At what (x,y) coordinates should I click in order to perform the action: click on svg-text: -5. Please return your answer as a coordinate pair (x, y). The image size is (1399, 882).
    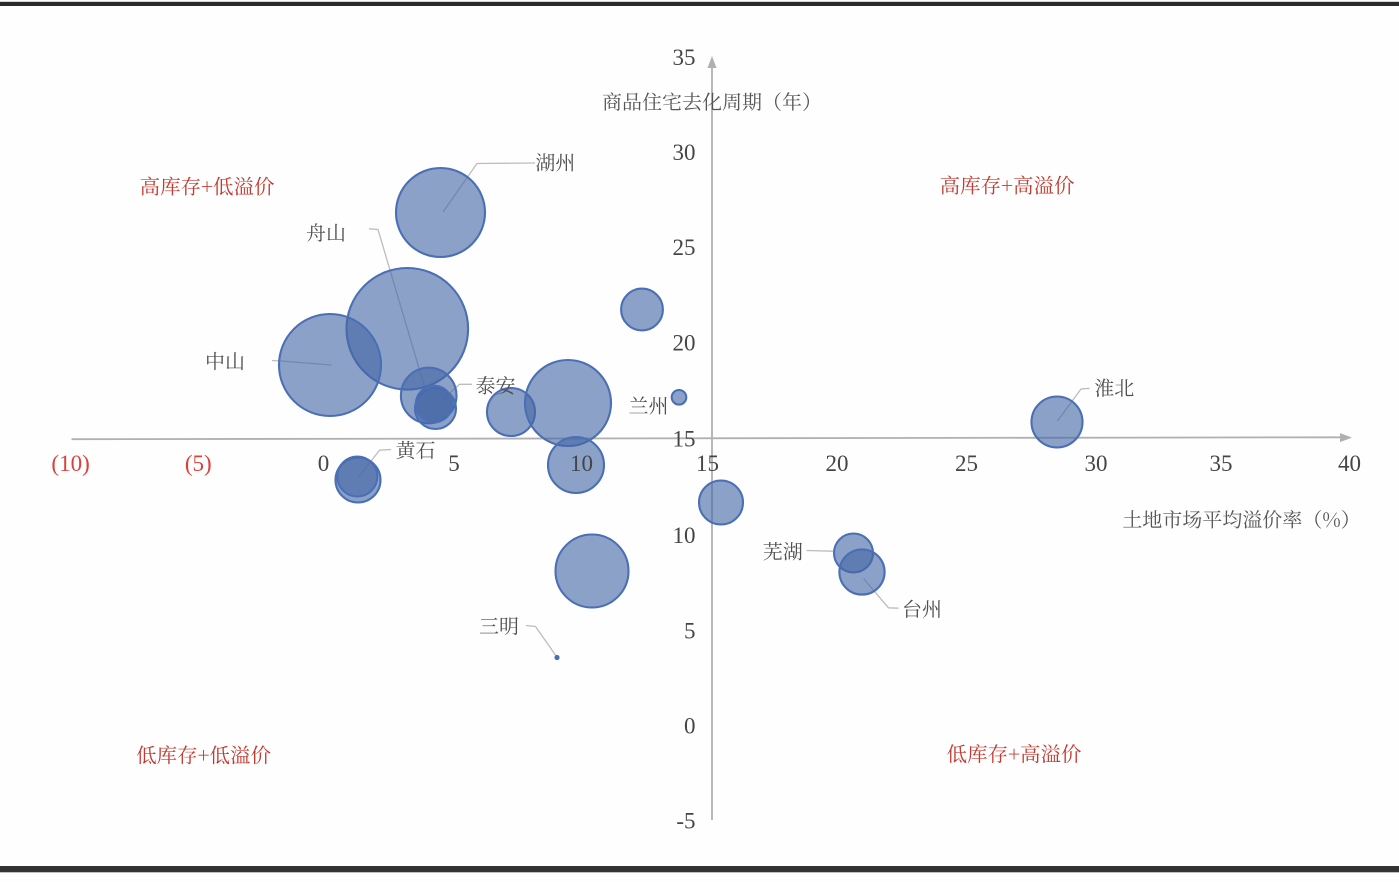
    Looking at the image, I should click on (685, 821).